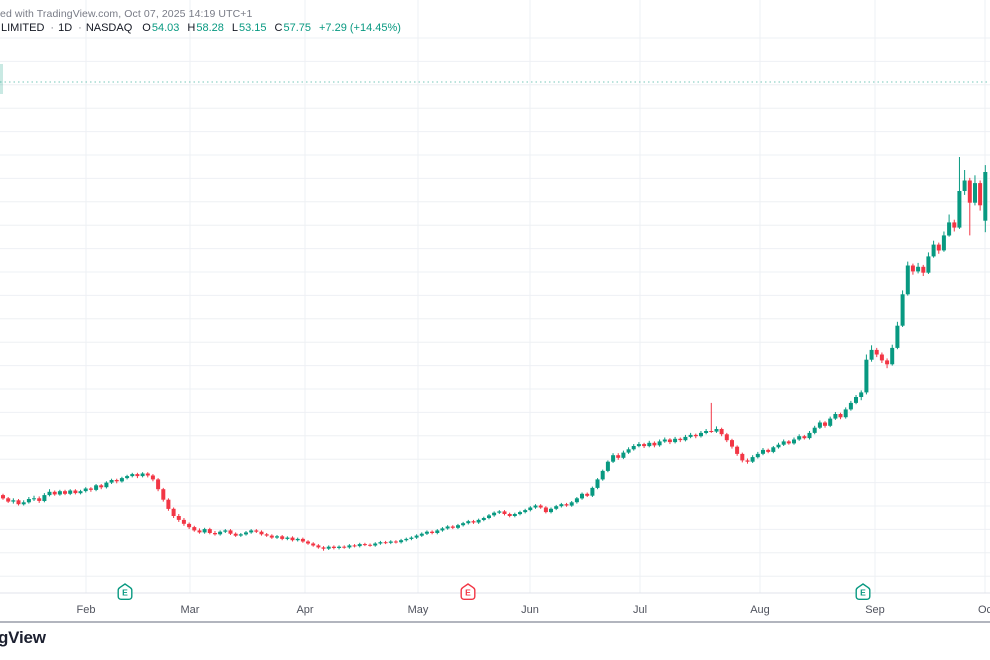  Describe the element at coordinates (292, 28) in the screenshot. I see `close-value: C57.75` at that location.